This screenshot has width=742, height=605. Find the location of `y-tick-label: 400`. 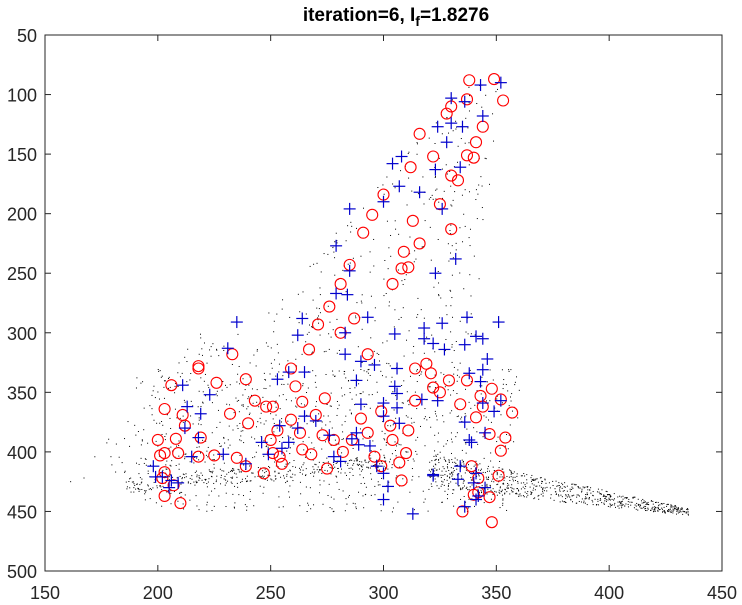

y-tick-label: 400 is located at coordinates (22, 453).